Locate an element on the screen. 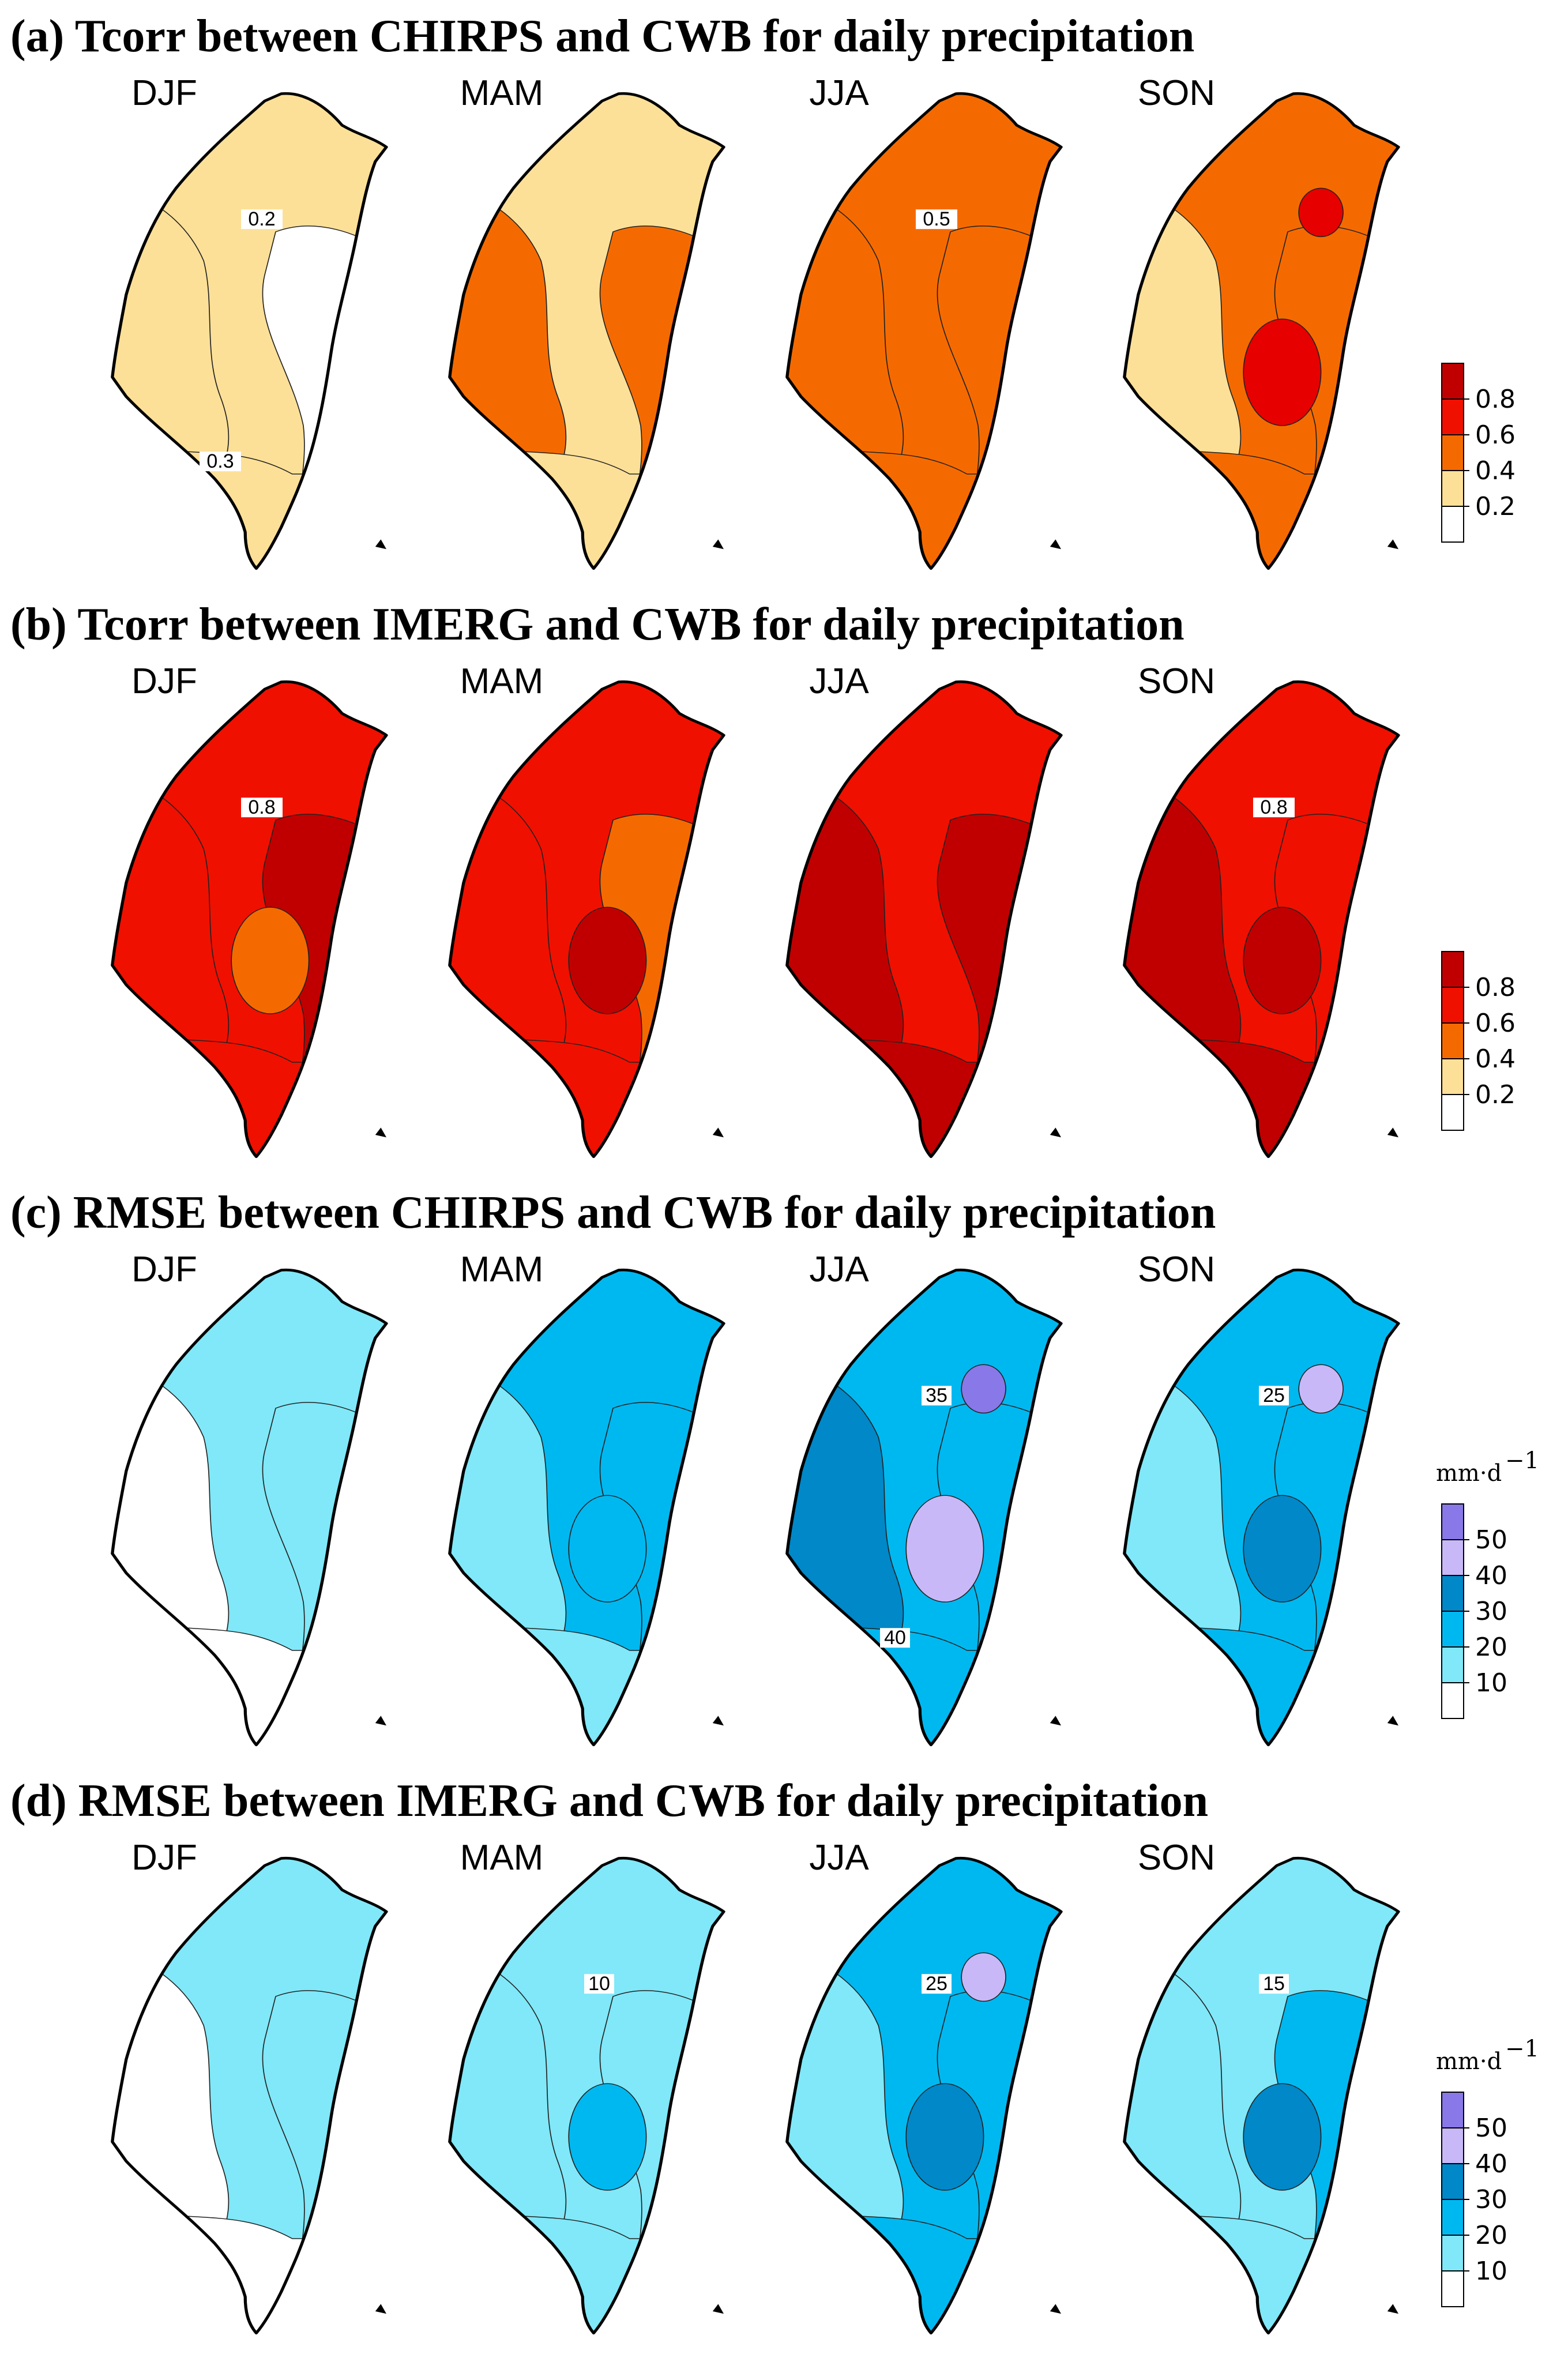  contour-label: 15 is located at coordinates (1274, 1984).